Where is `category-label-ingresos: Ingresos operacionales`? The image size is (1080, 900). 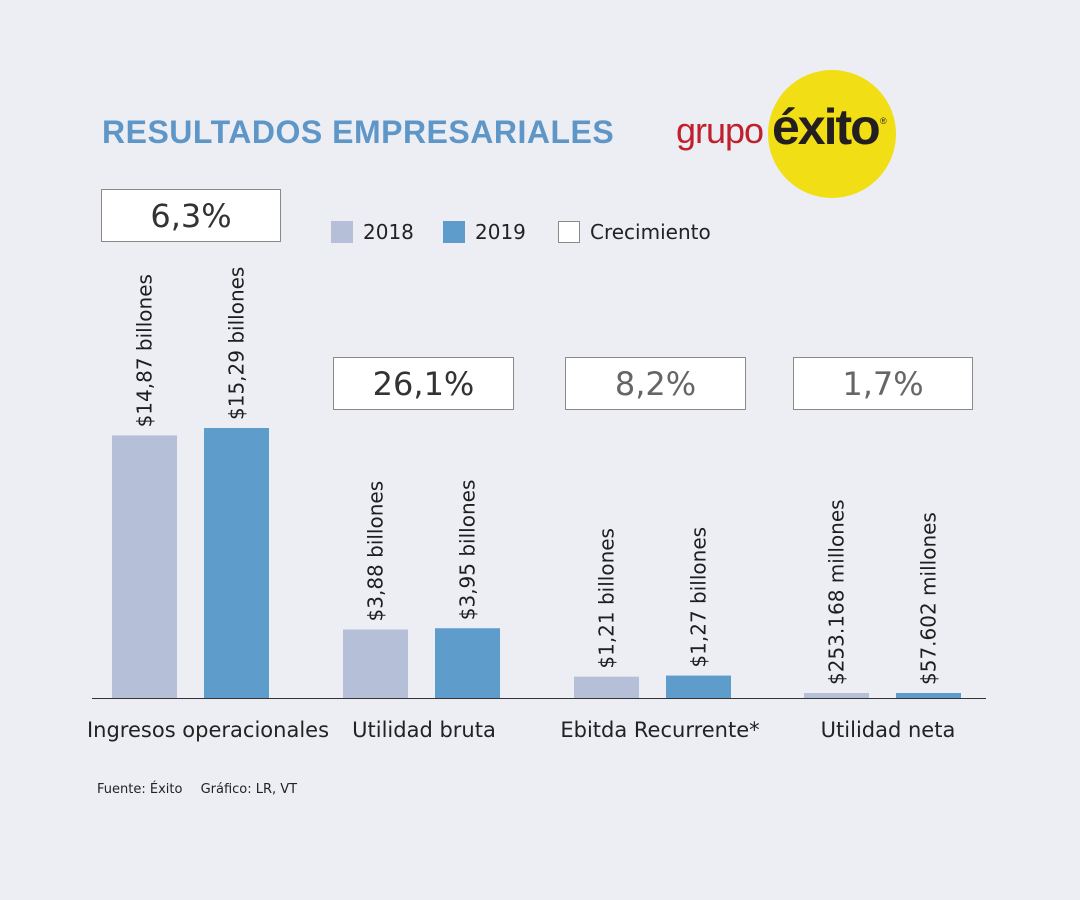 category-label-ingresos: Ingresos operacionales is located at coordinates (208, 730).